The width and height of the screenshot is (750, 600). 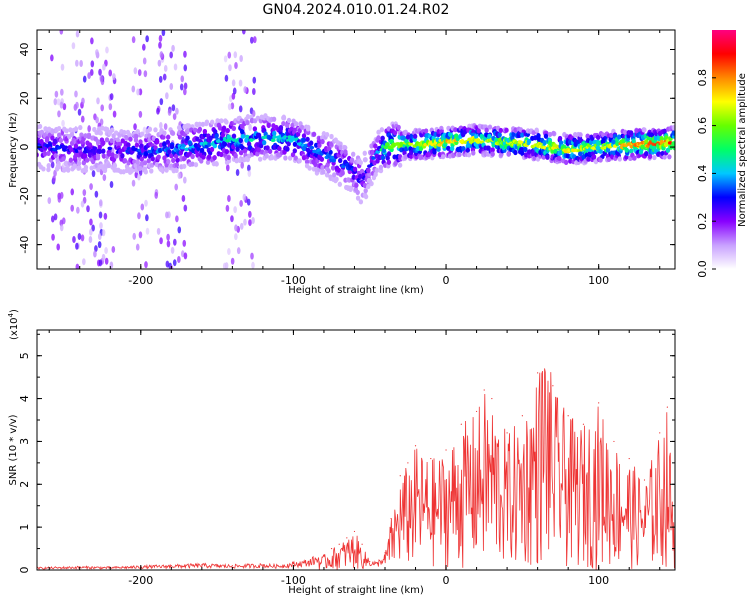 What do you see at coordinates (702, 221) in the screenshot?
I see `colorbar-tick-label: 0.2` at bounding box center [702, 221].